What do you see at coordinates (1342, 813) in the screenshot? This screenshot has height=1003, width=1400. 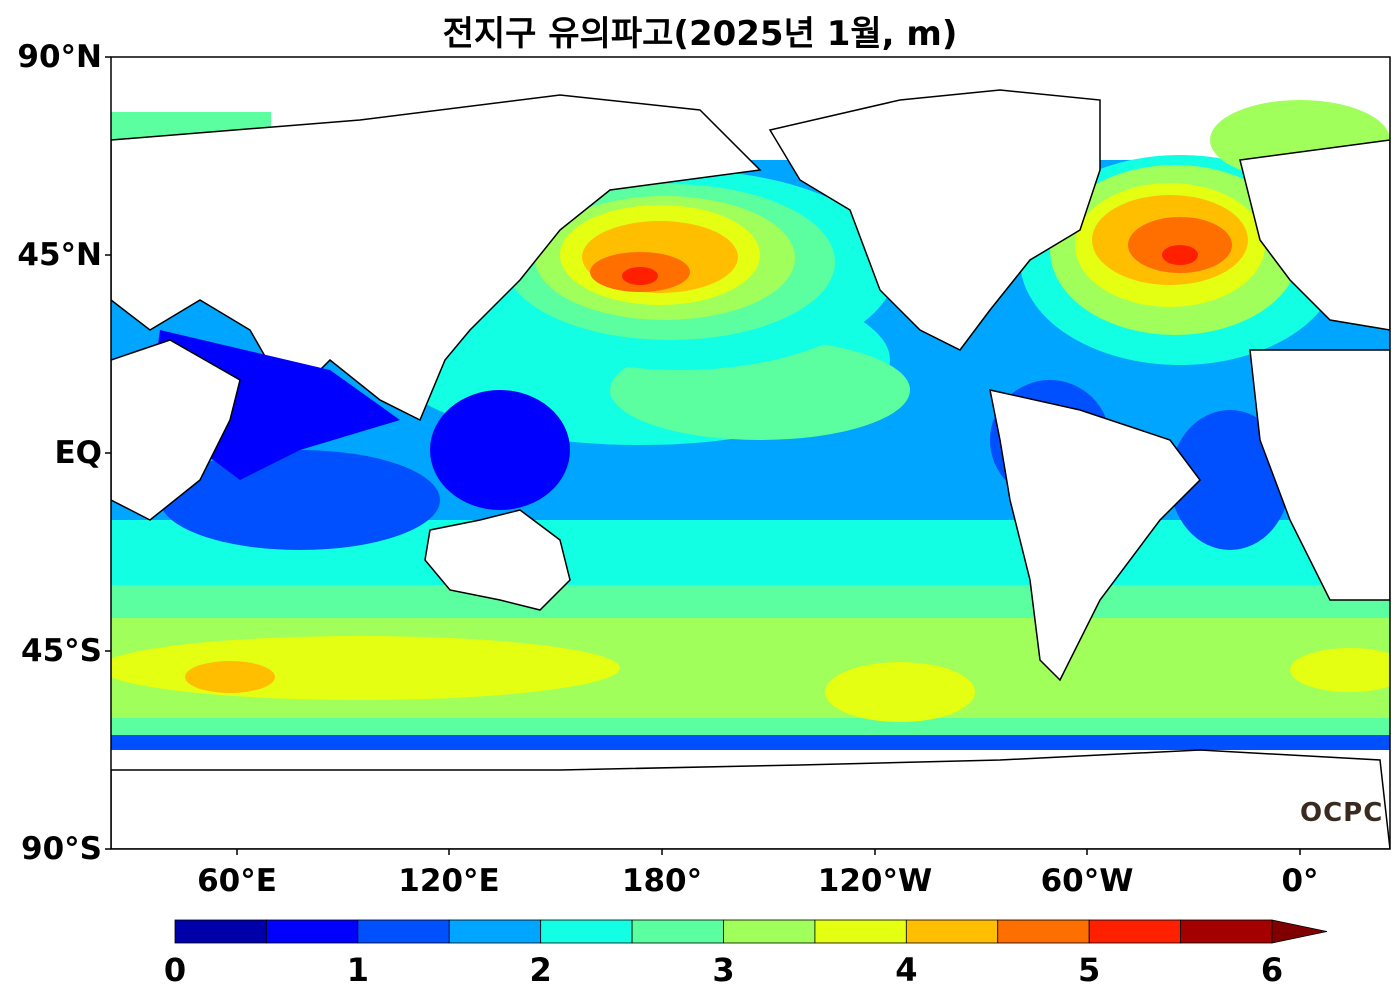 I see `ocpc-watermark: OCPC` at bounding box center [1342, 813].